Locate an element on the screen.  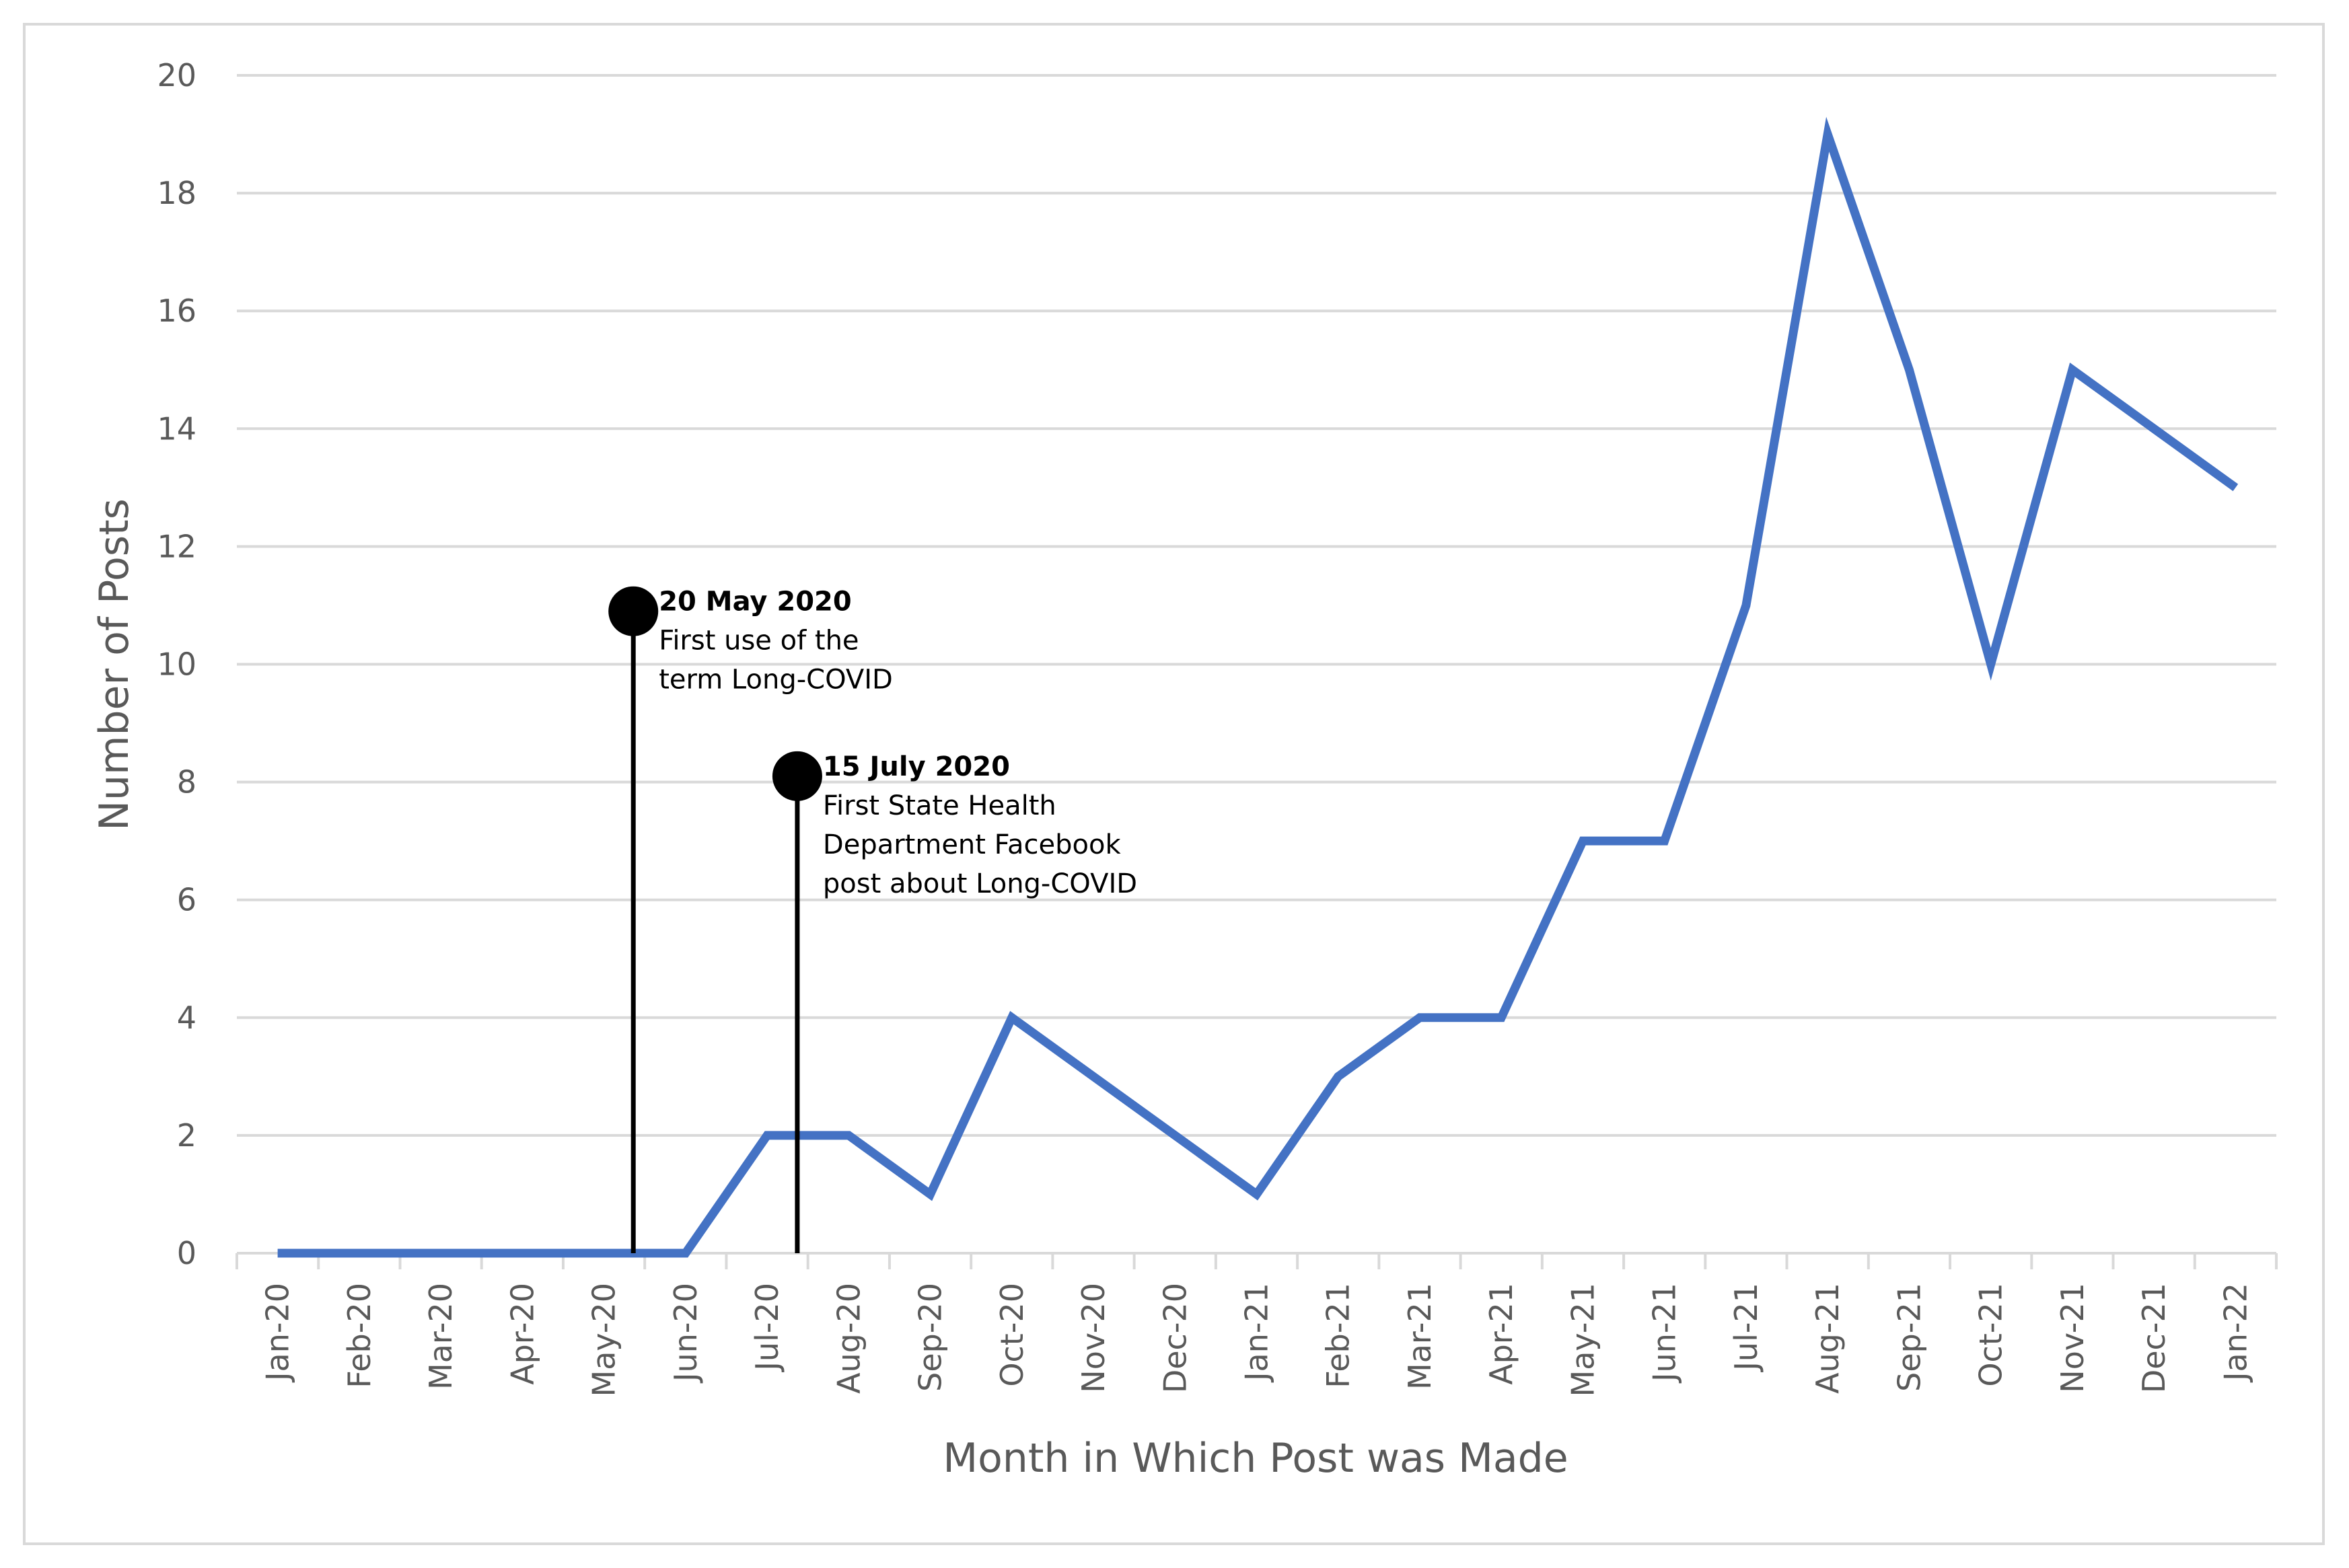
y-tick-label: 12 is located at coordinates (176, 546).